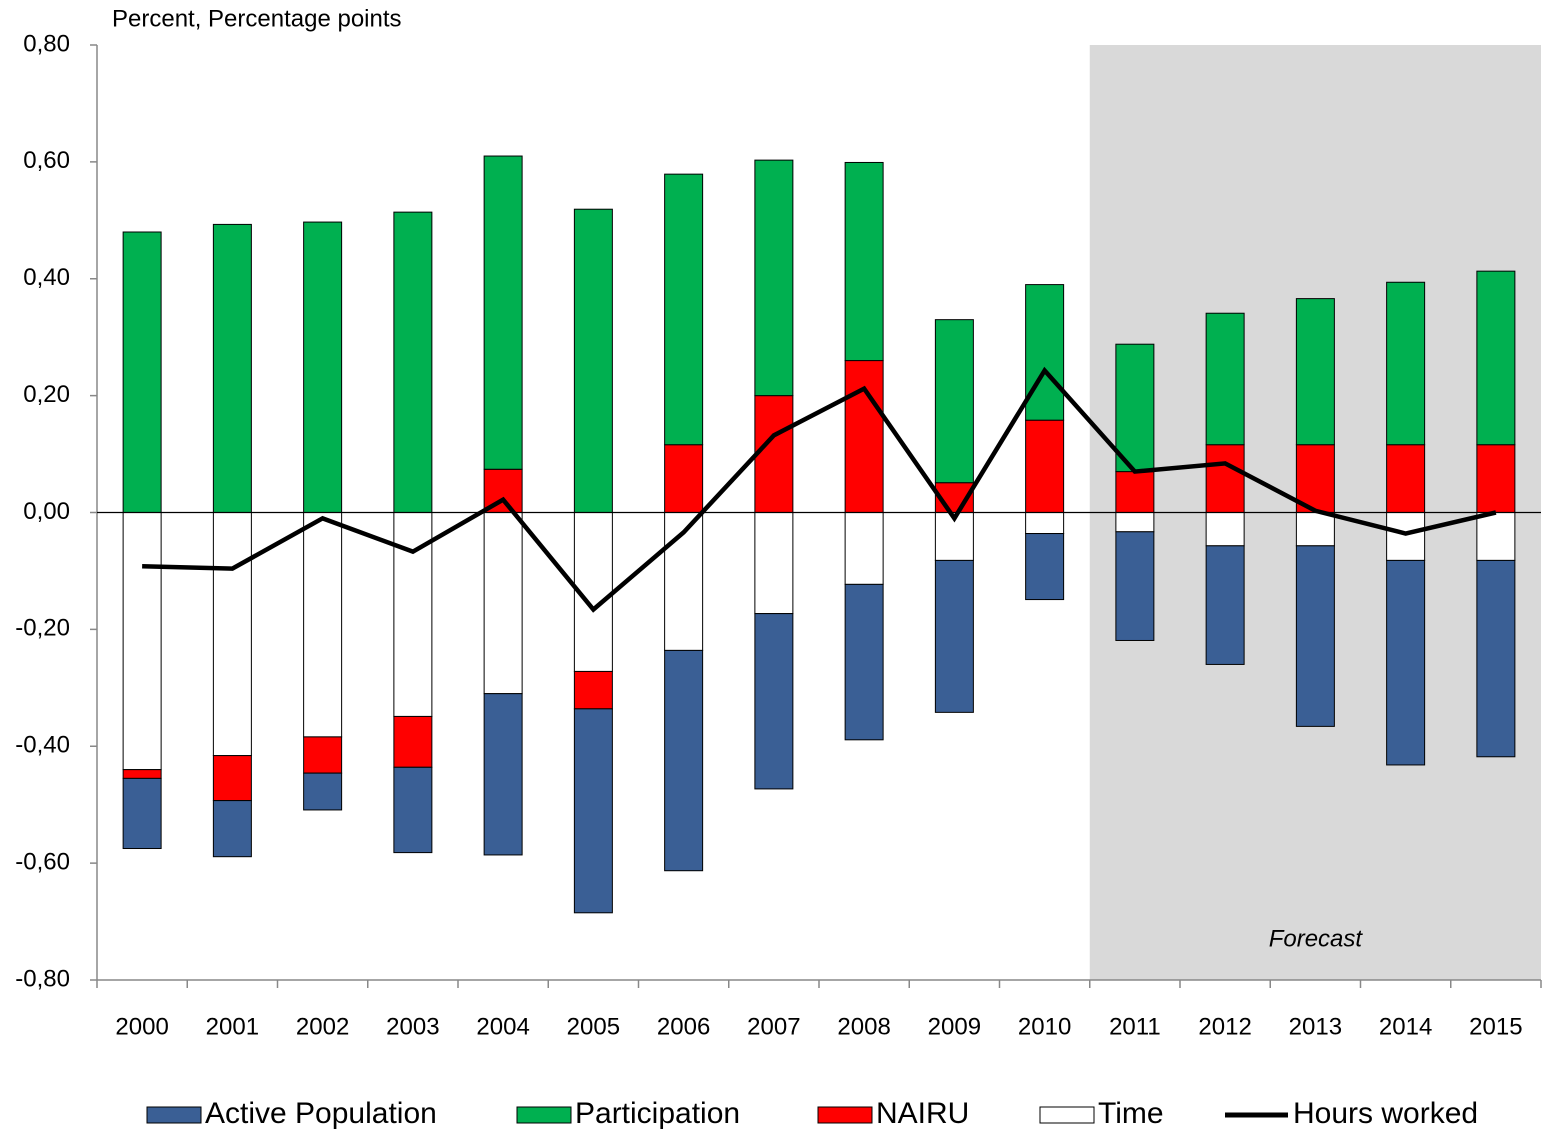 Image resolution: width=1550 pixels, height=1132 pixels. Describe the element at coordinates (922, 1113) in the screenshot. I see `legend-label: NAIRU` at that location.